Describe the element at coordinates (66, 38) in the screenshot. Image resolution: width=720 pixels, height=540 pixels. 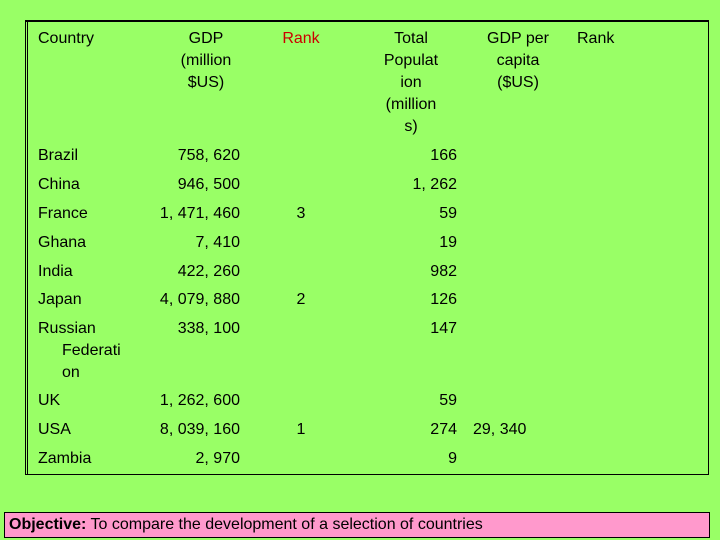
I see `header-country: Country` at that location.